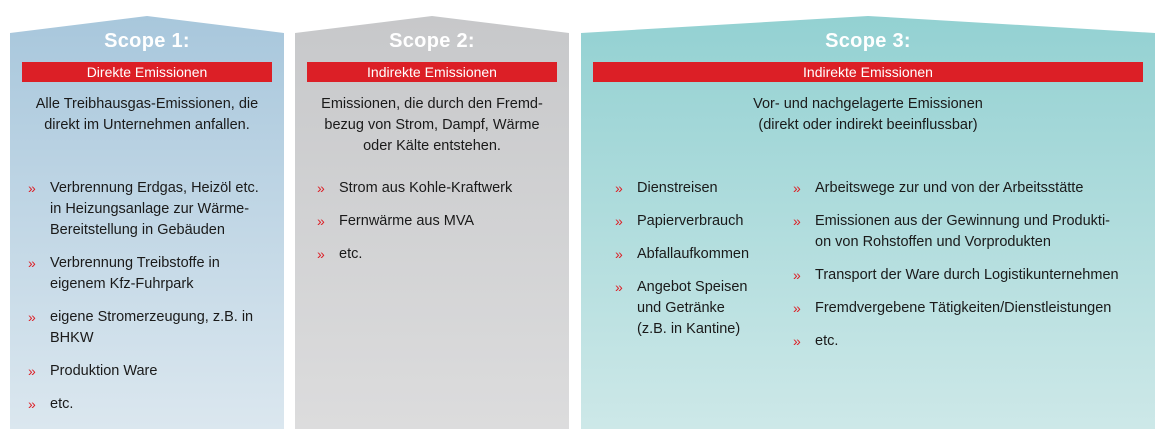  I want to click on list-item-text: in Heizungsanlage zur Wärme-, so click(150, 209).